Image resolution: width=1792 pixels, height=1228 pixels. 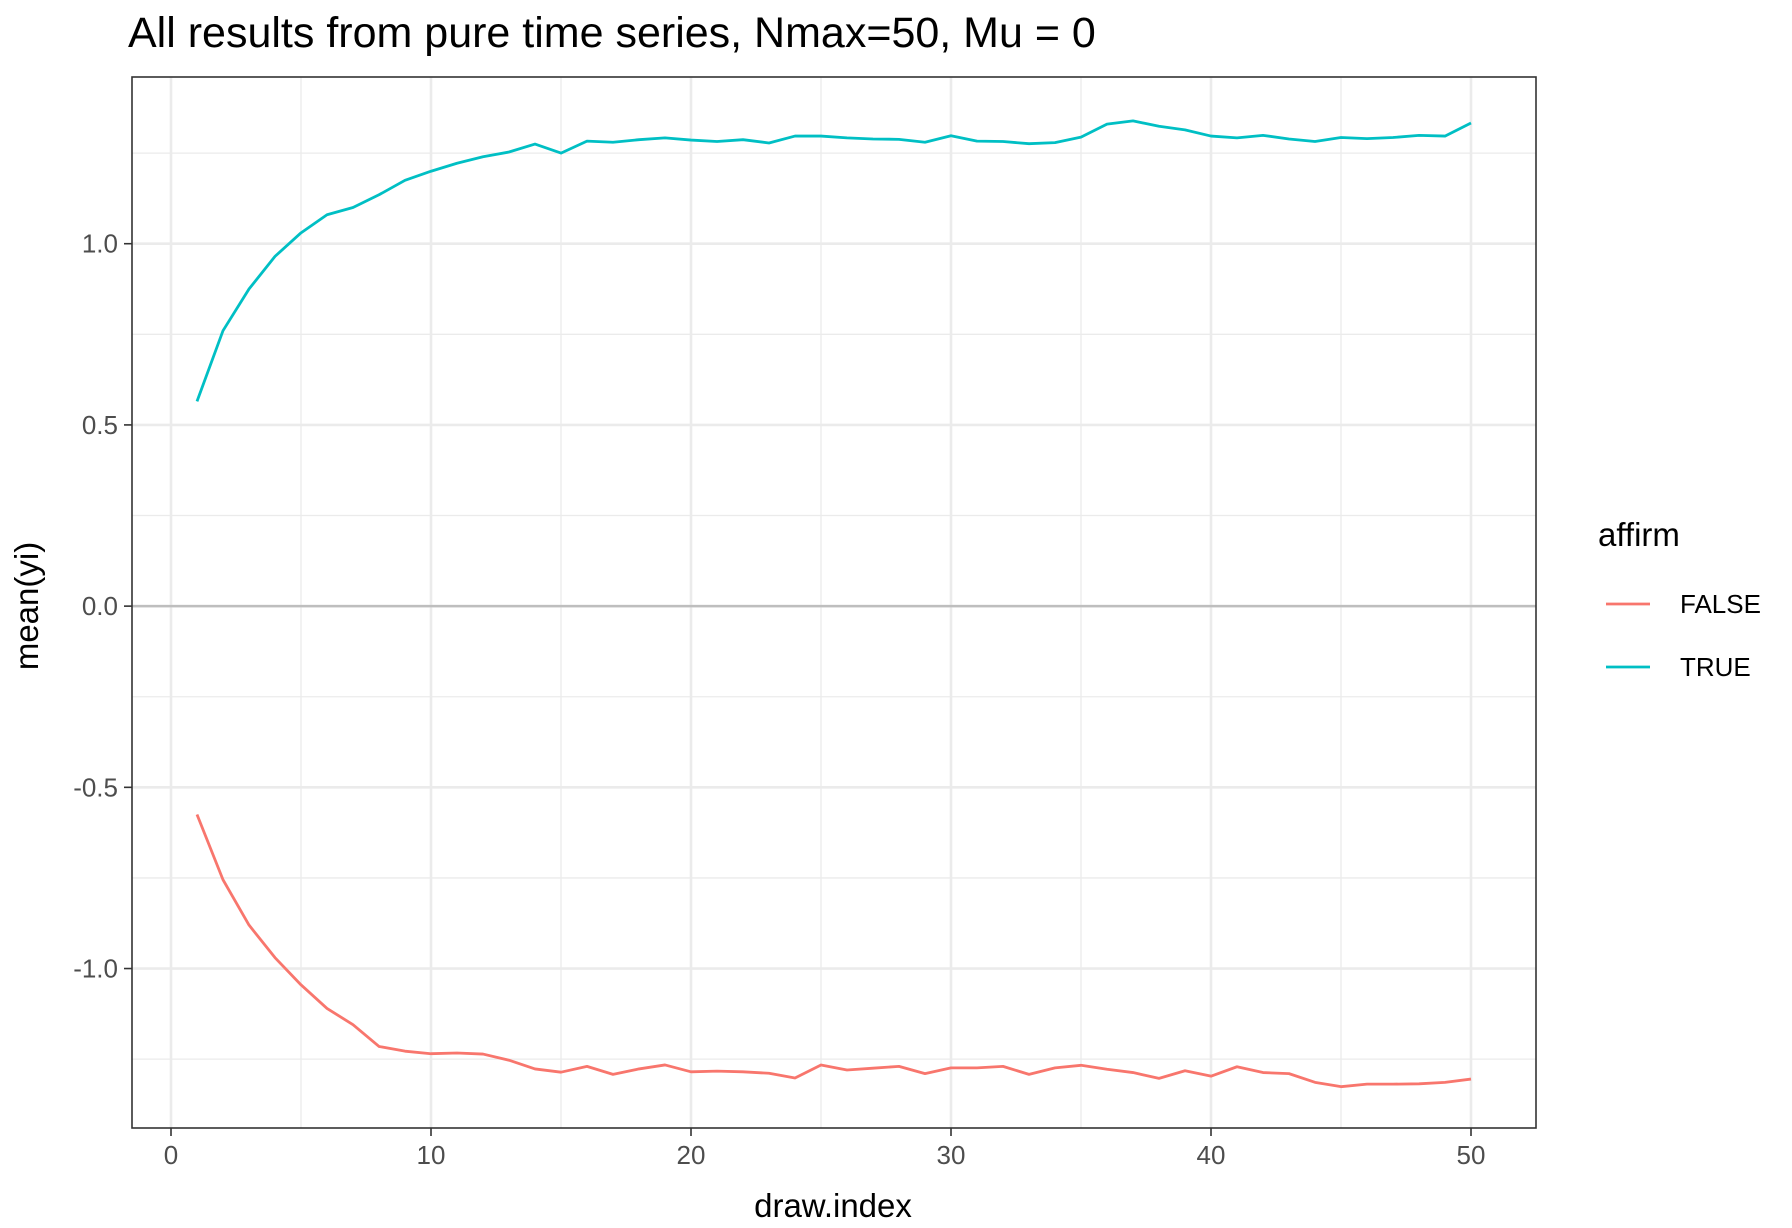 I want to click on y-tick-label: 0.0, so click(x=100, y=606).